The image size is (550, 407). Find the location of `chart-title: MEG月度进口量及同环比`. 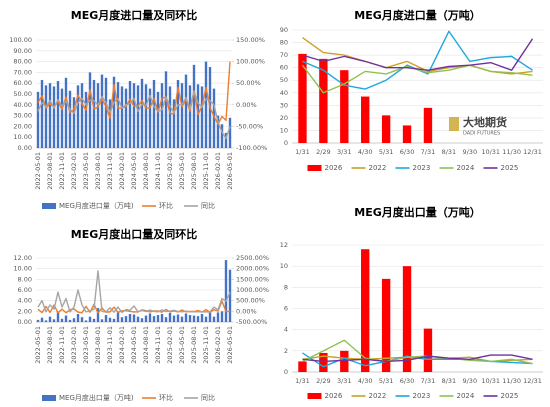

chart-title: MEG月度进口量及同环比 is located at coordinates (134, 15).